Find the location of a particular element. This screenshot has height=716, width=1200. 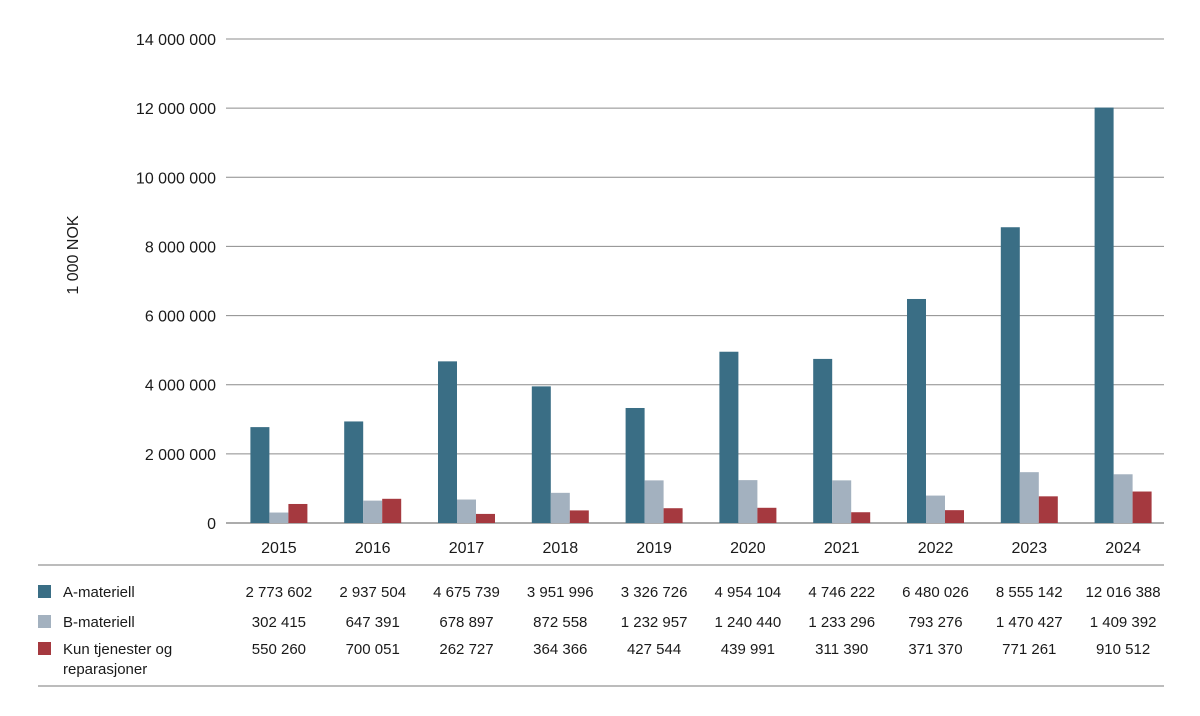

table-cell-value: 12 016 388 is located at coordinates (1123, 592).